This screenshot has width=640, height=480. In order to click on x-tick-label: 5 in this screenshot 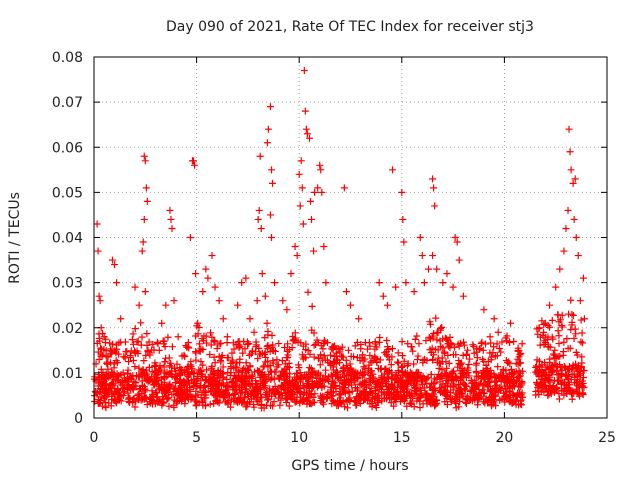, I will do `click(196, 438)`.